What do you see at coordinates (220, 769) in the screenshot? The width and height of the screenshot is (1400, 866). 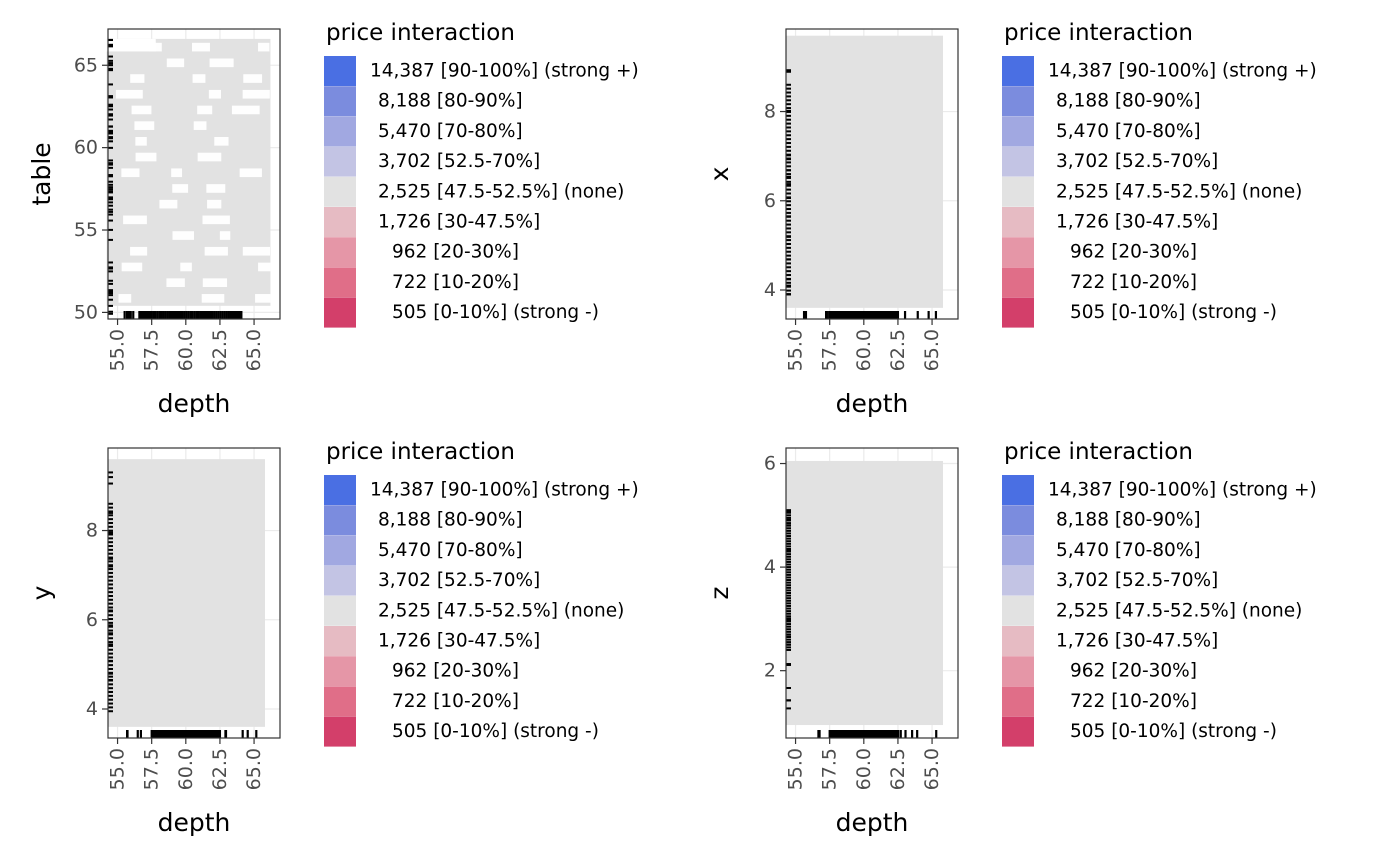 I see `x-tick-label: 62.5` at bounding box center [220, 769].